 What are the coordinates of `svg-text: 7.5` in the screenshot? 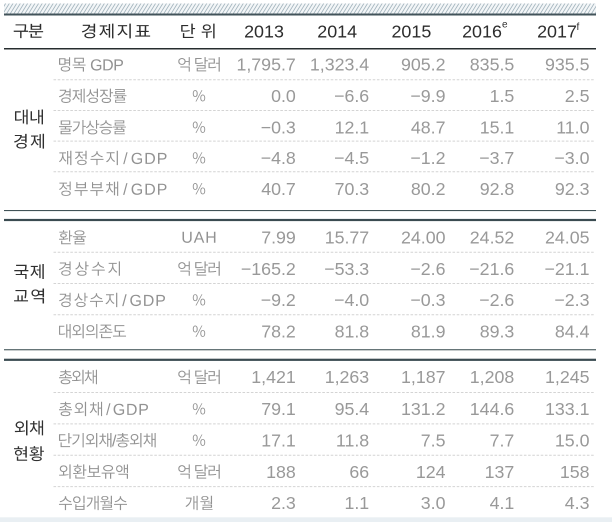 It's located at (433, 440).